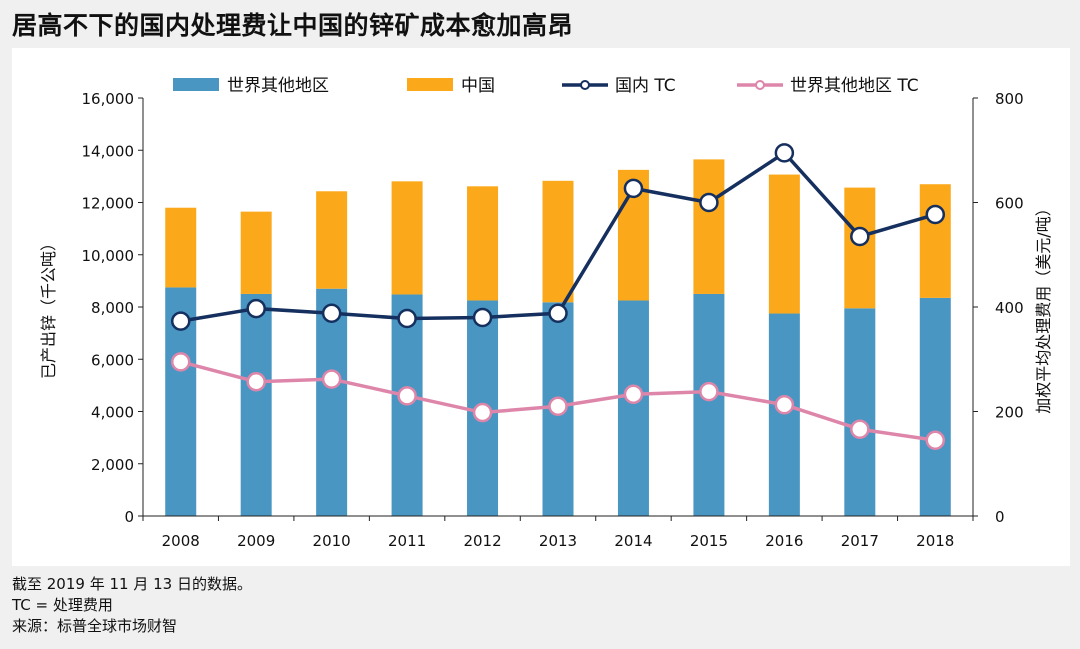  What do you see at coordinates (256, 404) in the screenshot?
I see `bar-rest-of-world-2009` at bounding box center [256, 404].